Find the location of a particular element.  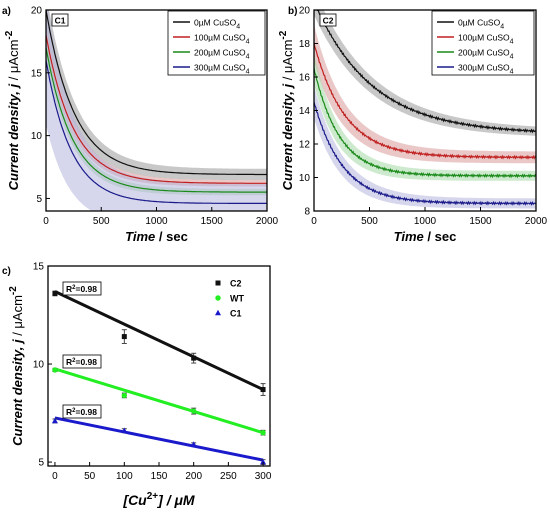

x-tick-label: 50 is located at coordinates (90, 476).